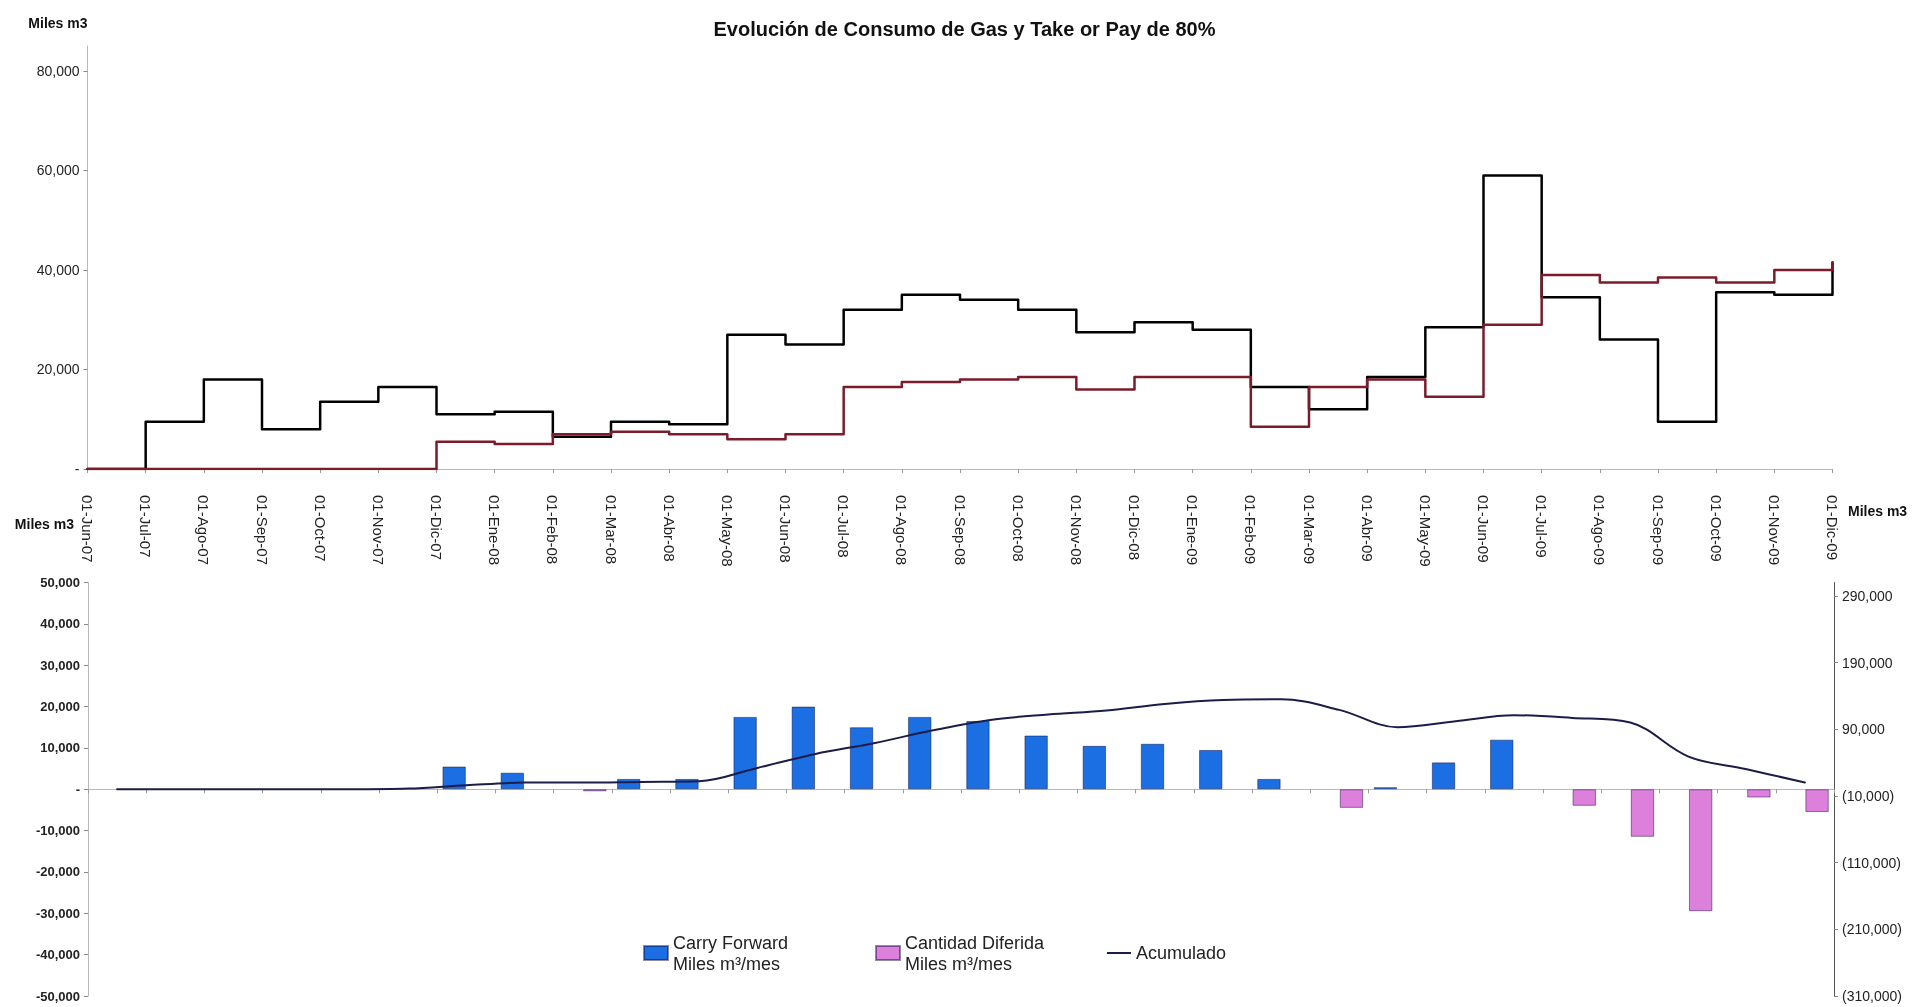 Image resolution: width=1929 pixels, height=1007 pixels. Describe the element at coordinates (1868, 795) in the screenshot. I see `y2-tick-label: (10,000)` at that location.